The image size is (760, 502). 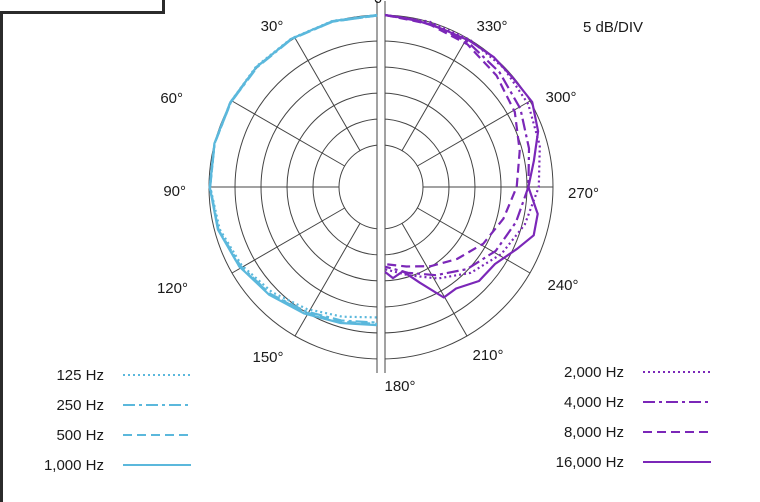 What do you see at coordinates (80, 405) in the screenshot?
I see `legend-label: 250 Hz` at bounding box center [80, 405].